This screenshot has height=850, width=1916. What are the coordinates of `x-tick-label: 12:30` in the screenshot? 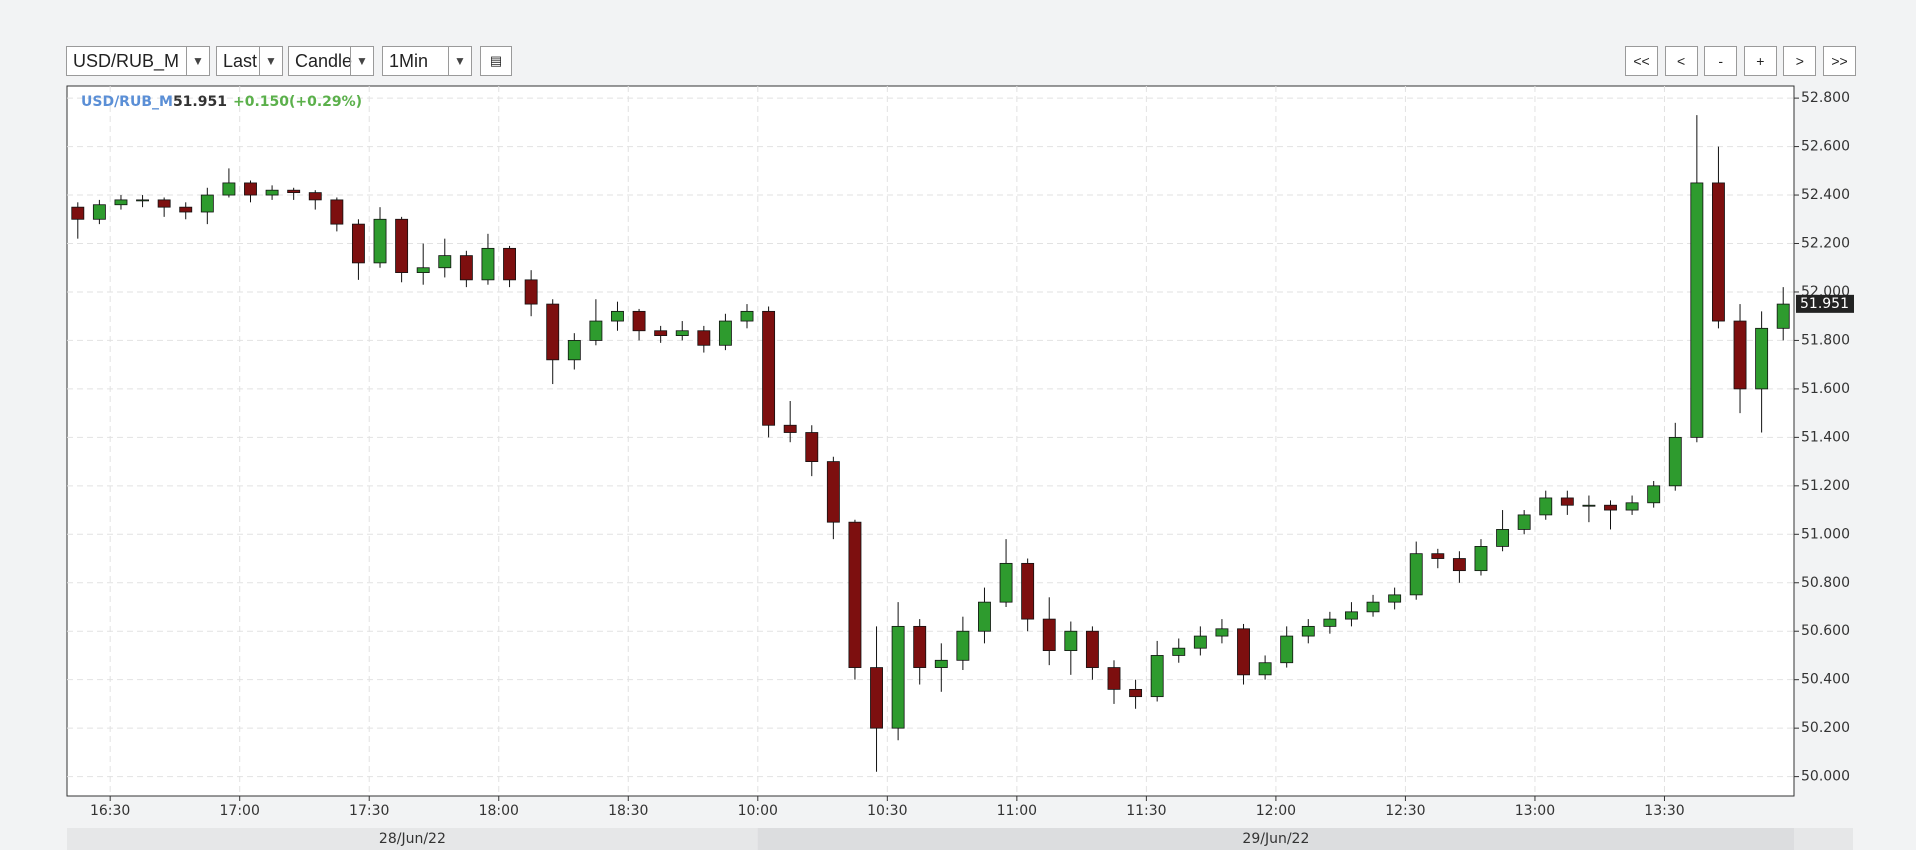 It's located at (1405, 811).